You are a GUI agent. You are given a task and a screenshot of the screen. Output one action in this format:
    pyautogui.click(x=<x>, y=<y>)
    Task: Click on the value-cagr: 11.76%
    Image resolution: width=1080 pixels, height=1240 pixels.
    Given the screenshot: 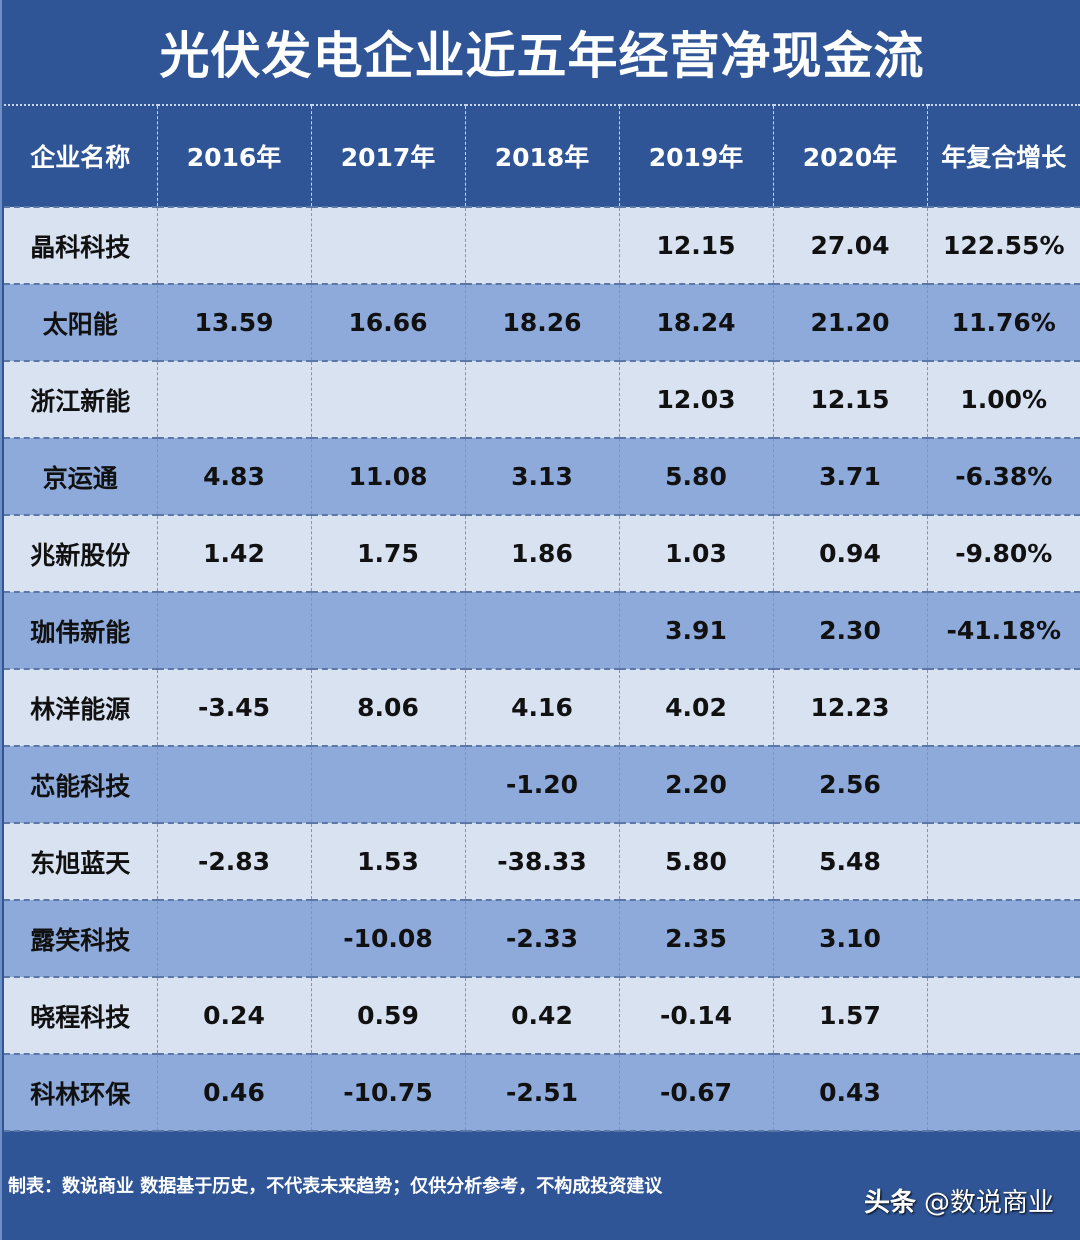 What is the action you would take?
    pyautogui.click(x=1003, y=322)
    